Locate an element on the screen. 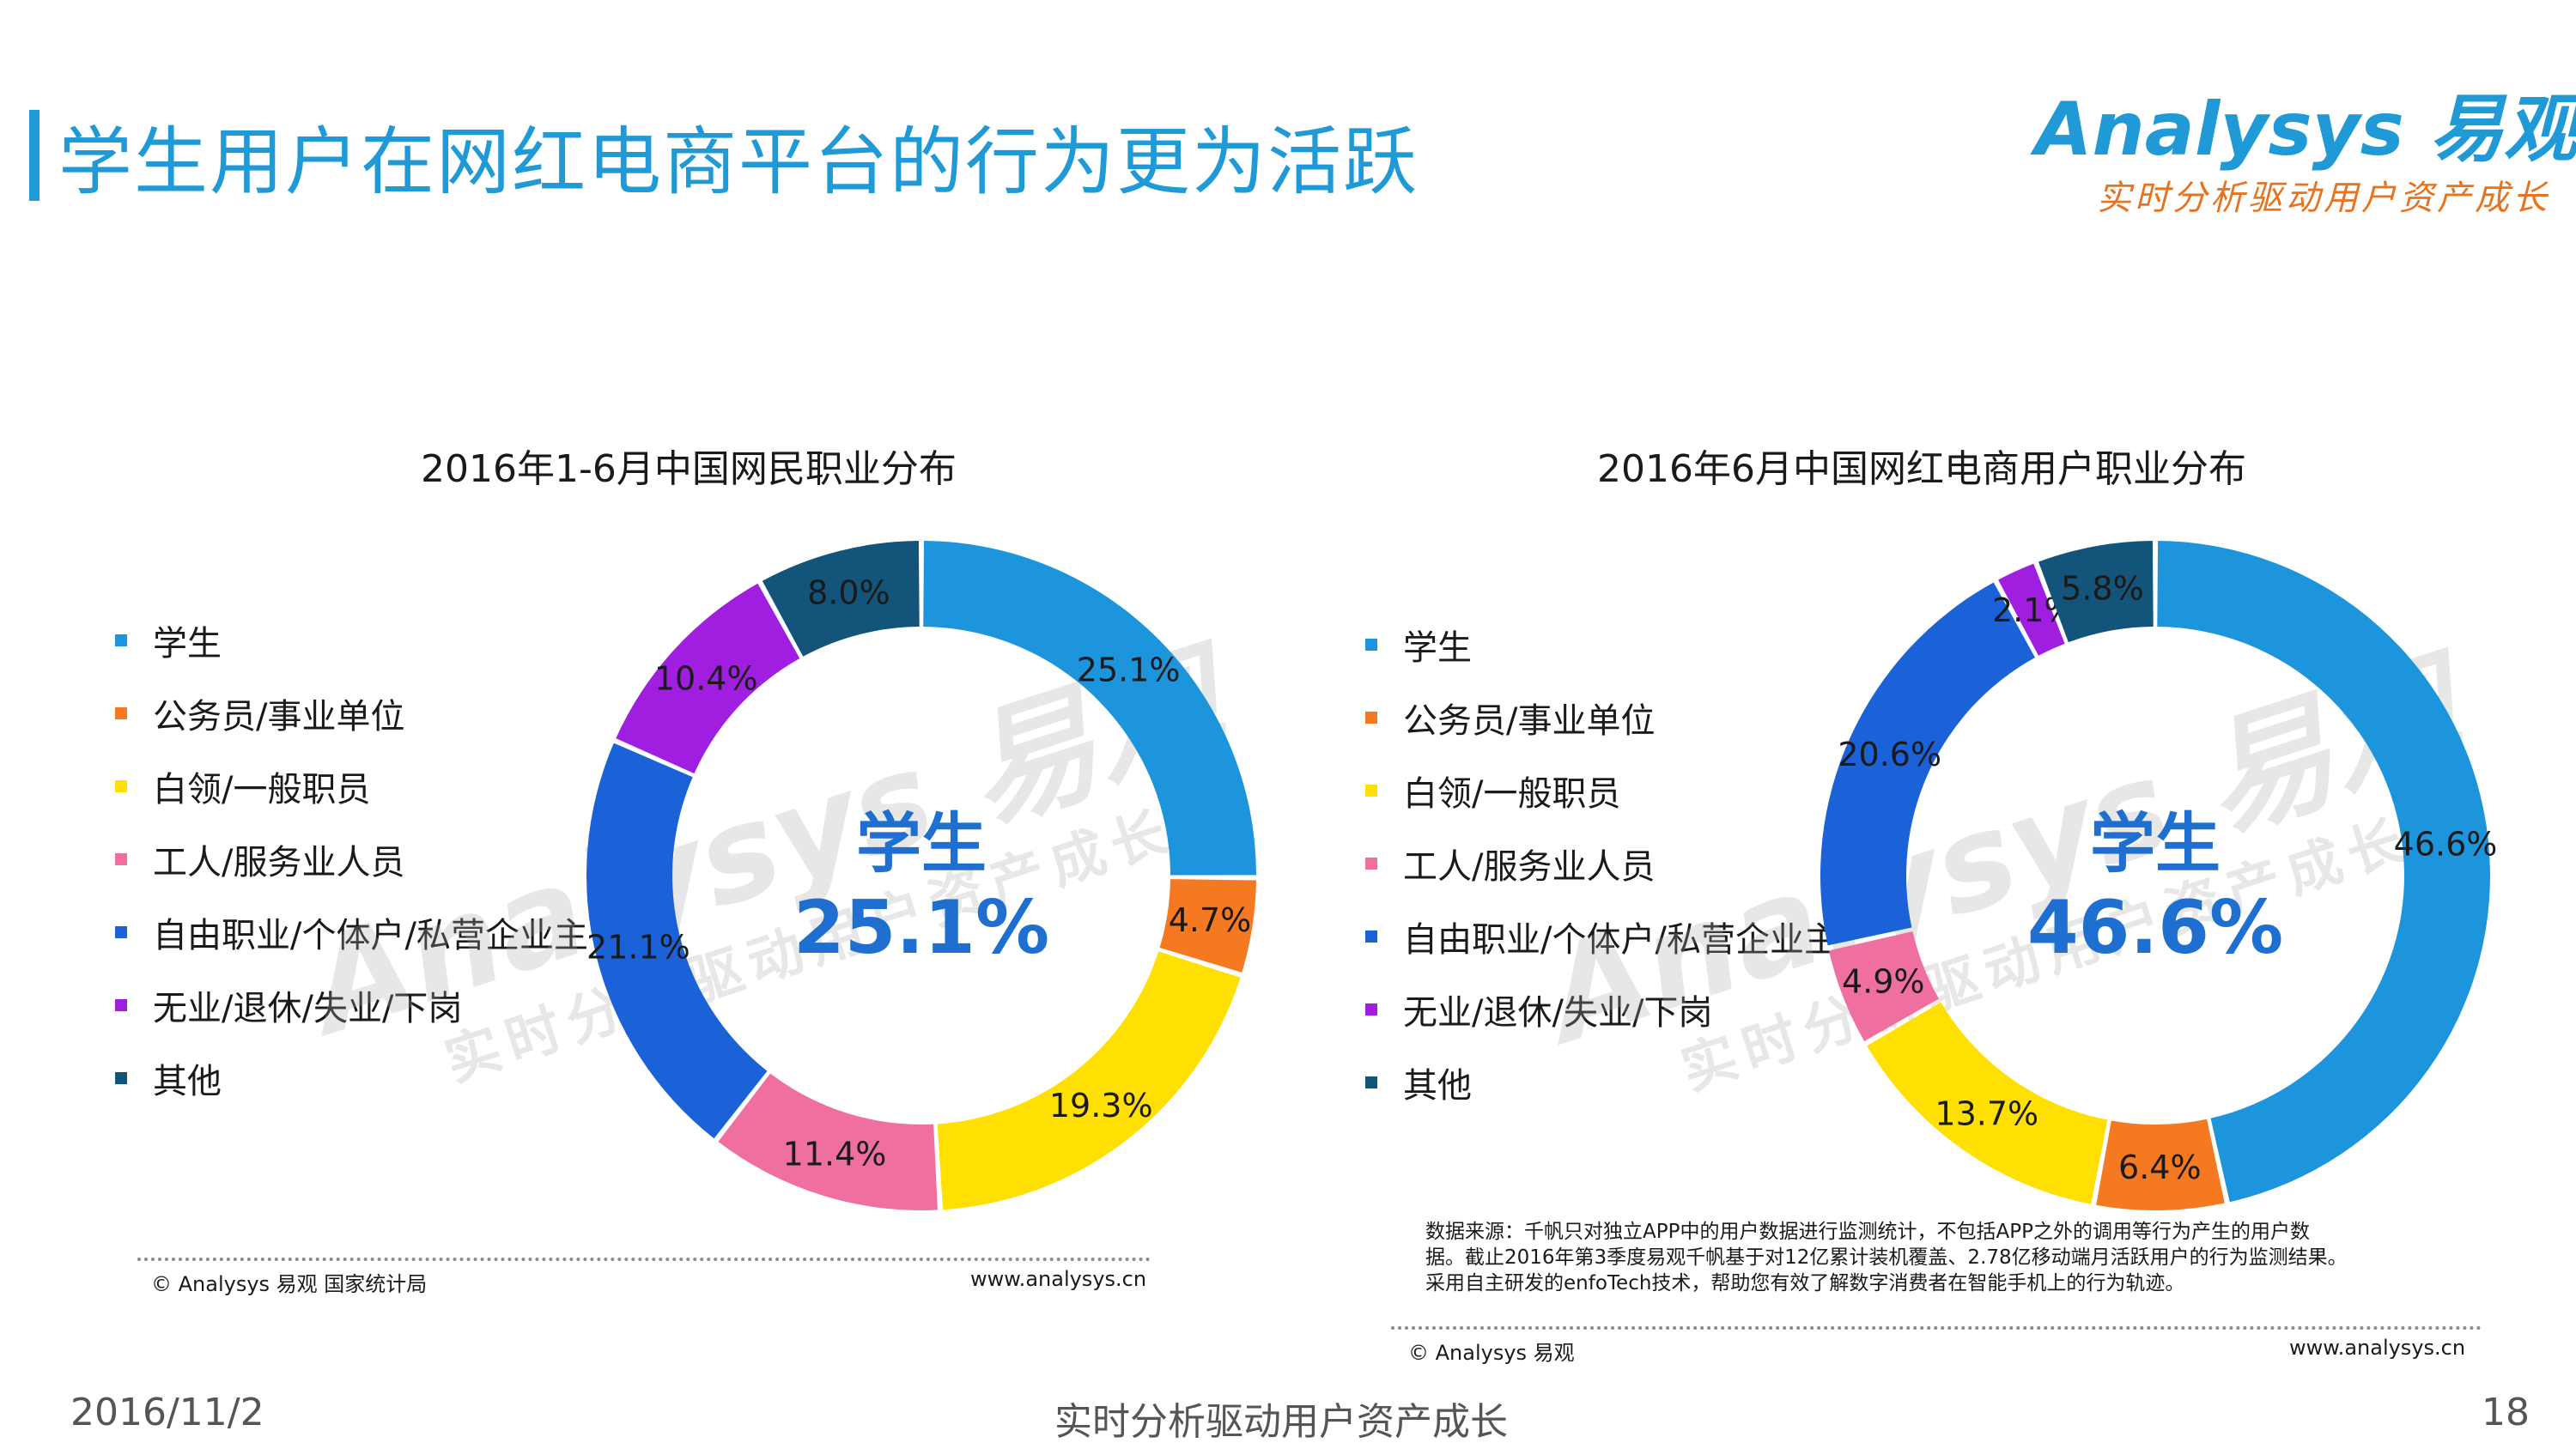  data-label-right-4: 20.6% is located at coordinates (1889, 754).